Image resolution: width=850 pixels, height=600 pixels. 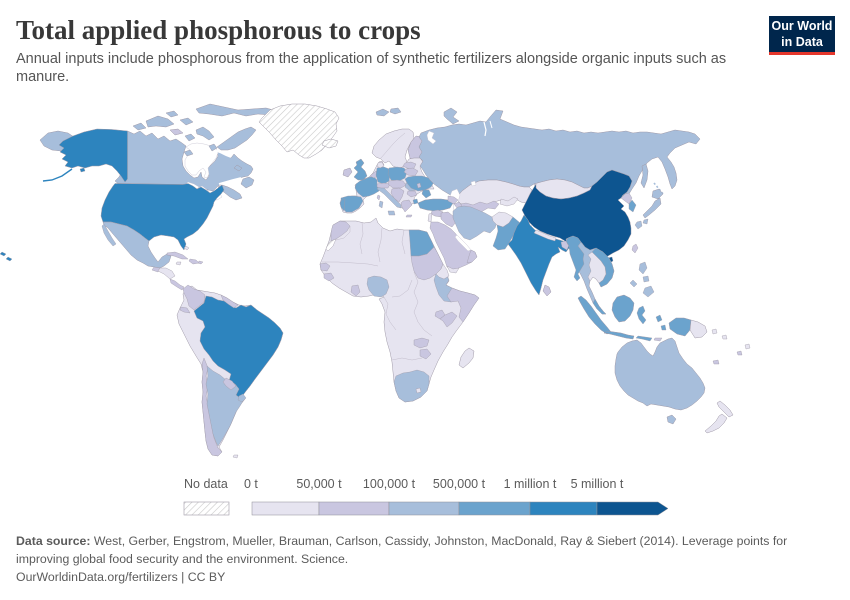 I want to click on svg-text: 100,000 t, so click(x=389, y=484).